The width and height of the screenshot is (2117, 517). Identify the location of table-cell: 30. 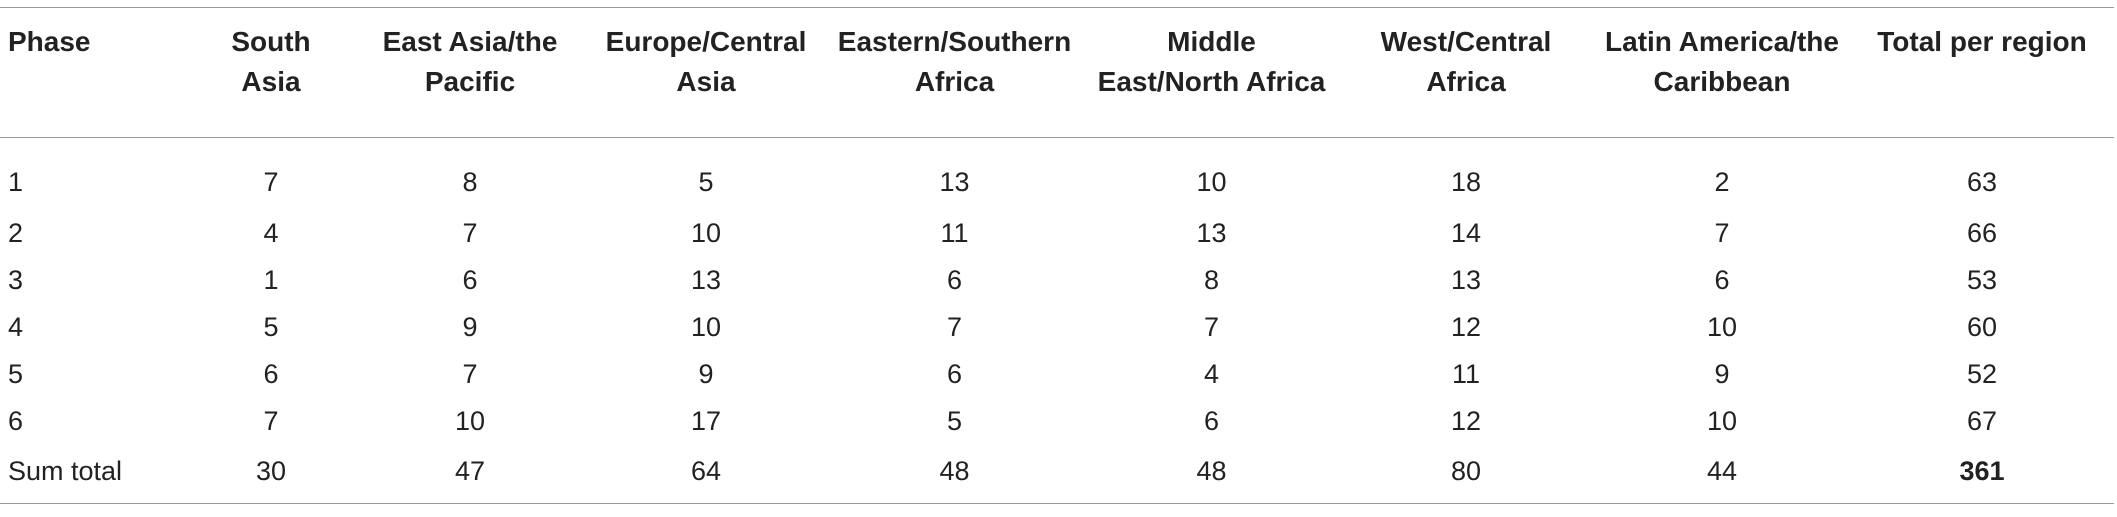
(271, 474).